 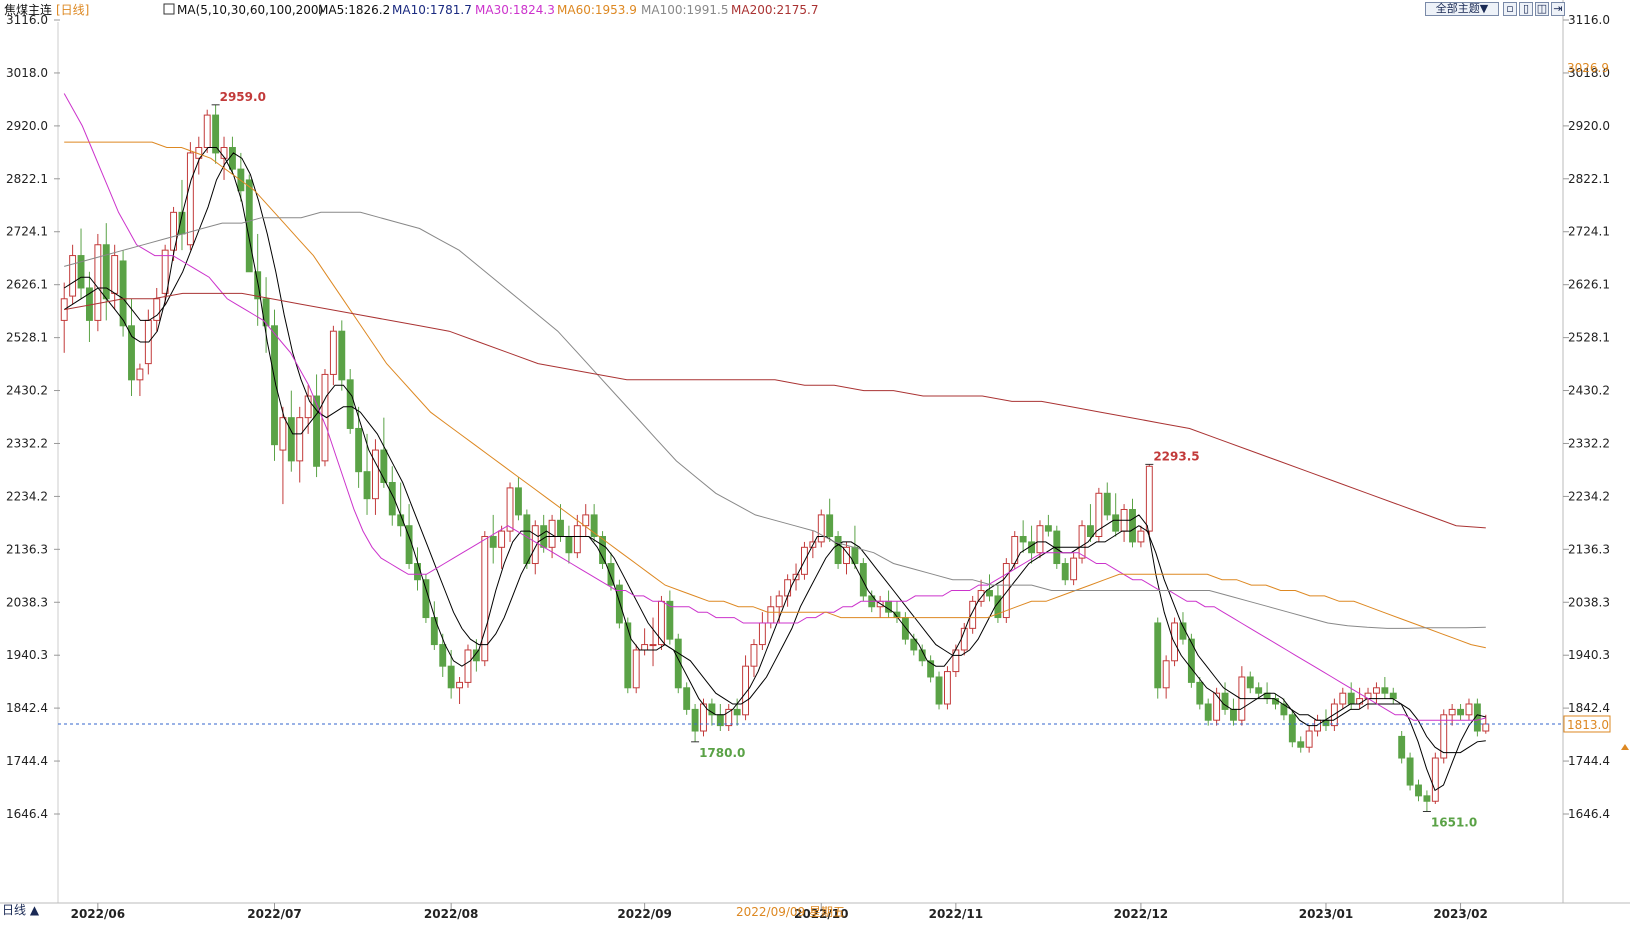 What do you see at coordinates (1625, 747) in the screenshot?
I see `arrow-up-icon` at bounding box center [1625, 747].